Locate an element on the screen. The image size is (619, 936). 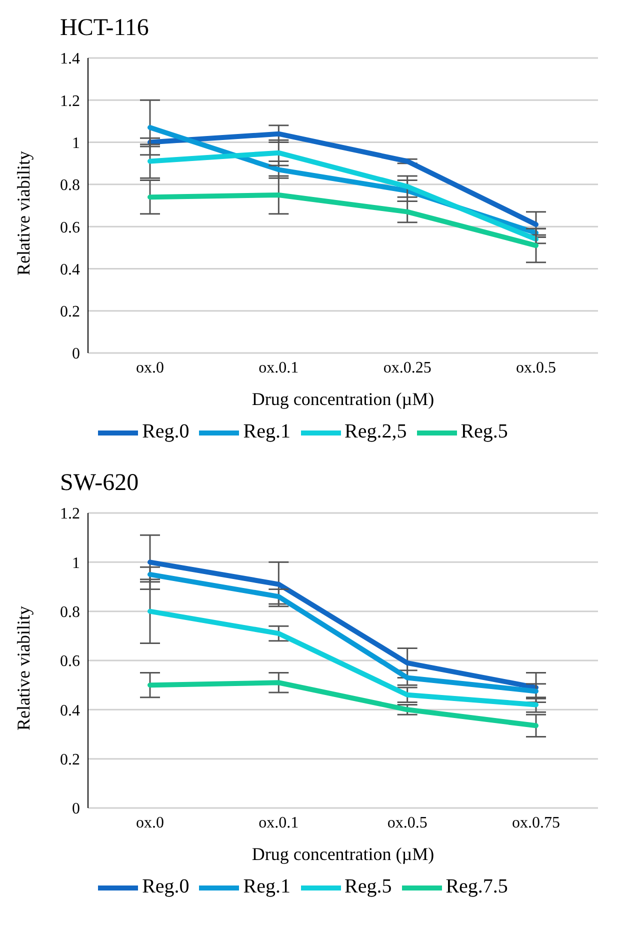
chart-title: SW-620 is located at coordinates (99, 483).